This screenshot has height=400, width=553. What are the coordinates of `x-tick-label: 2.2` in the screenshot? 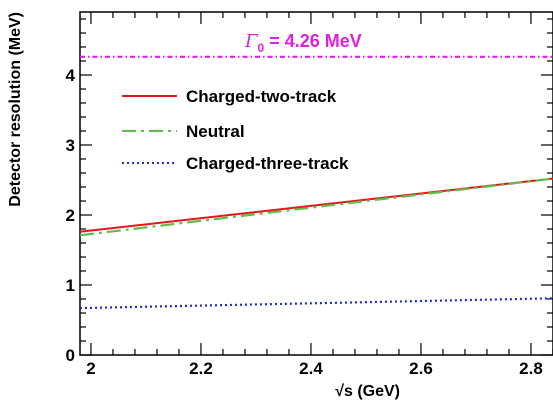 It's located at (201, 368).